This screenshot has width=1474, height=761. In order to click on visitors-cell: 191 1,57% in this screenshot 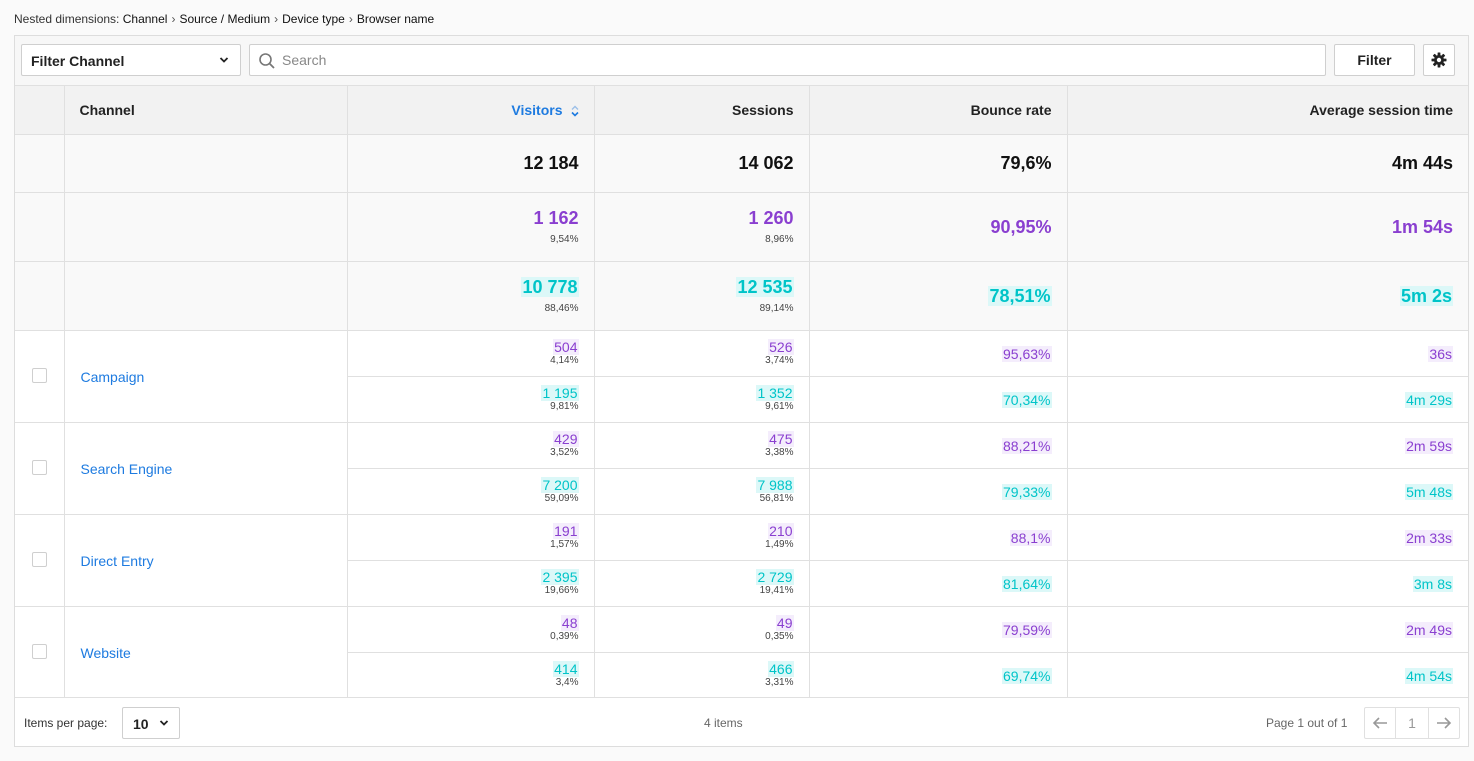, I will do `click(471, 537)`.